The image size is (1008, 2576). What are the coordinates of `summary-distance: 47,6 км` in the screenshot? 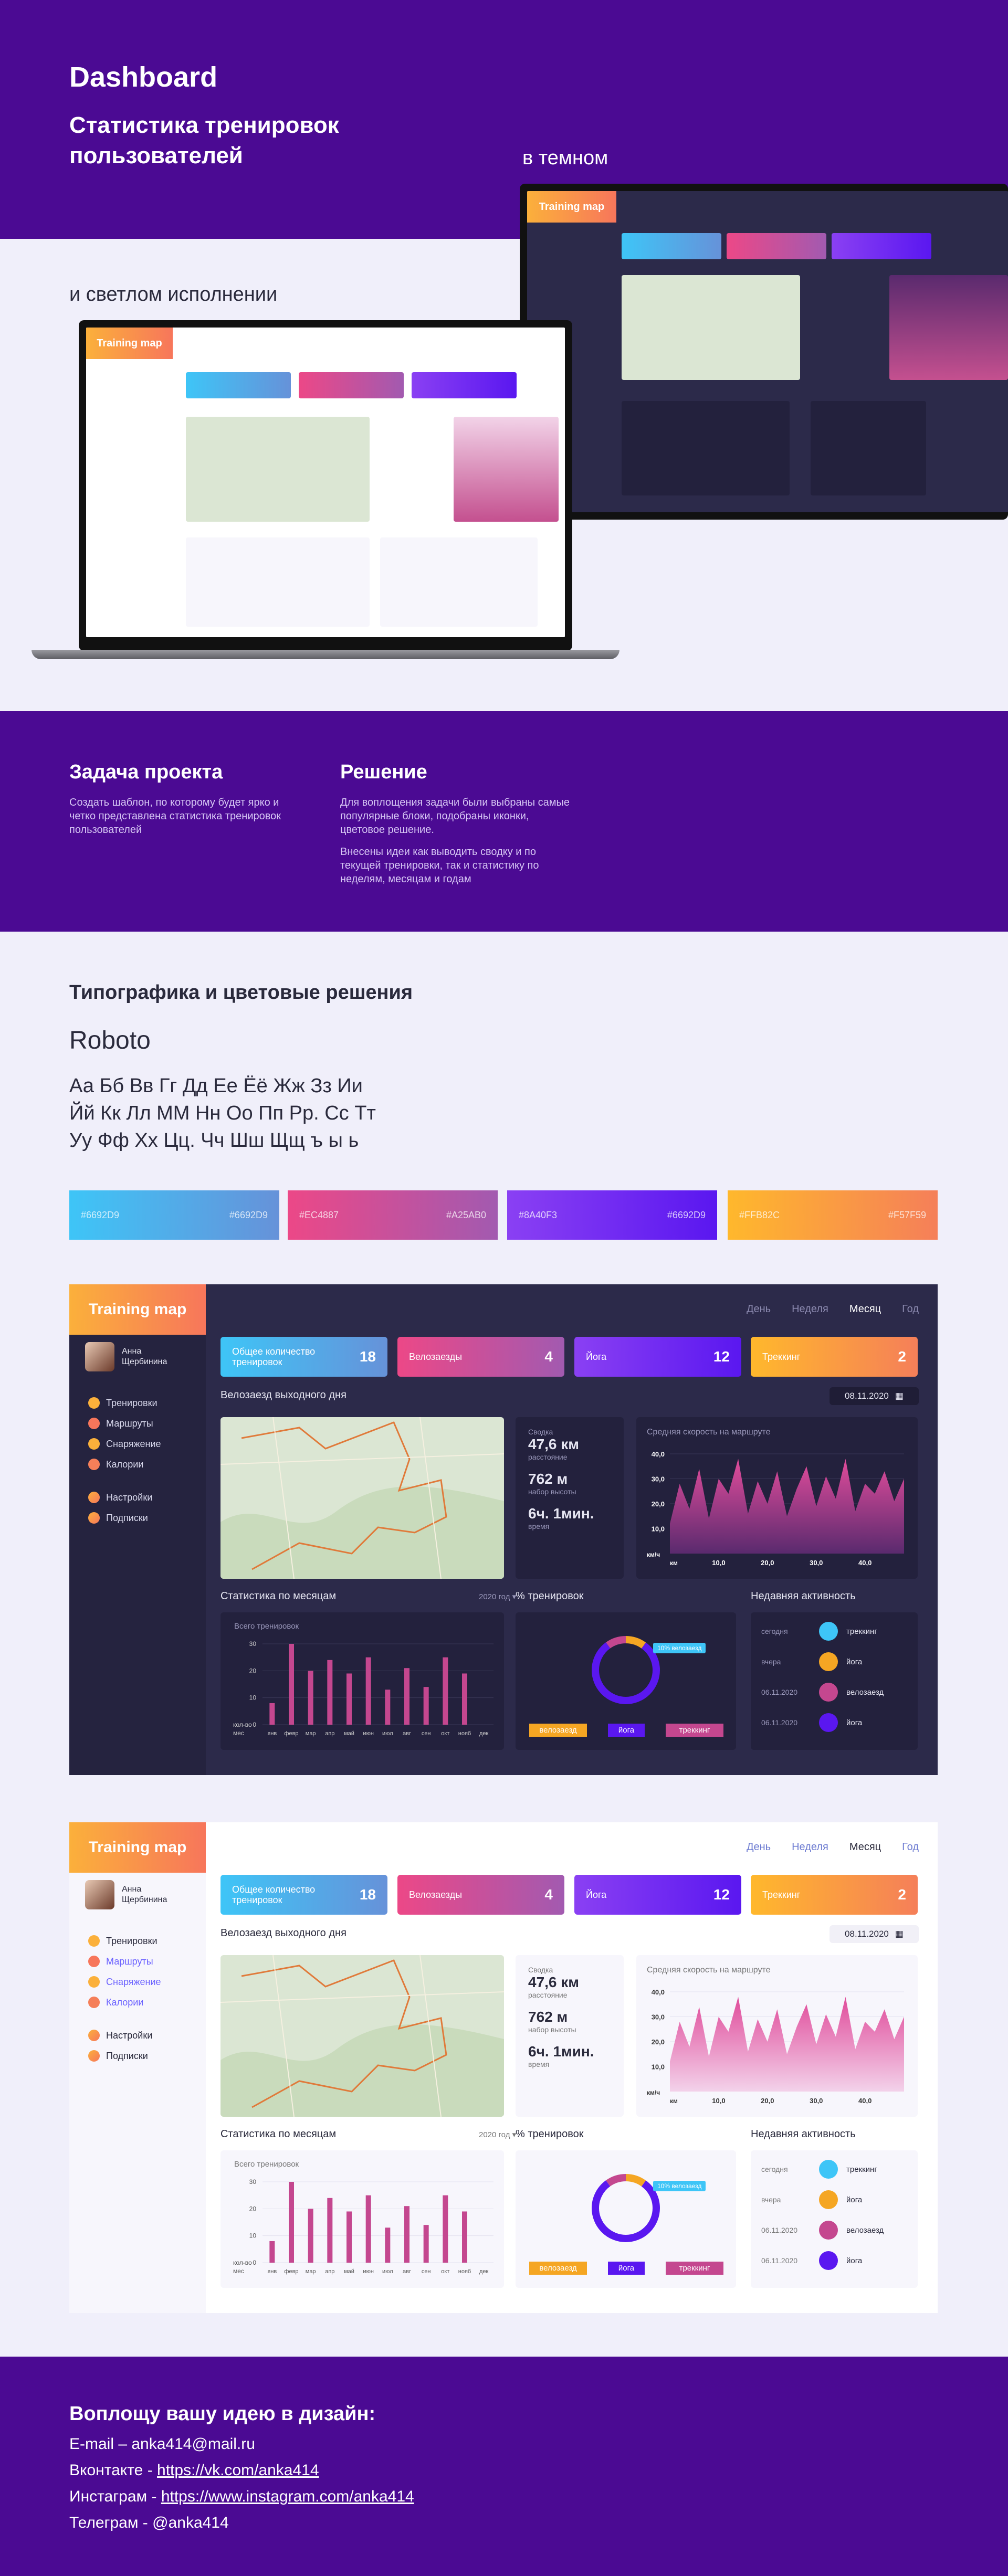 It's located at (554, 1444).